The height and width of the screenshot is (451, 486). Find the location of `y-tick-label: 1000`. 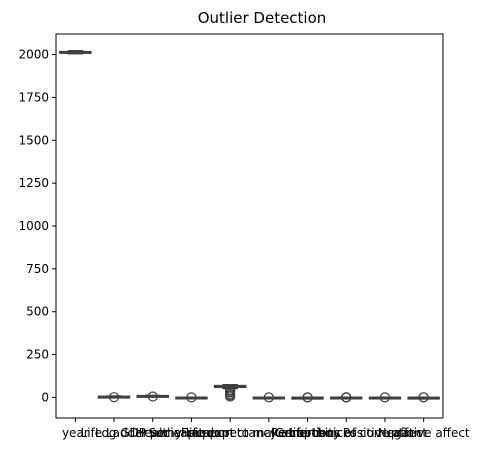

y-tick-label: 1000 is located at coordinates (33, 226).